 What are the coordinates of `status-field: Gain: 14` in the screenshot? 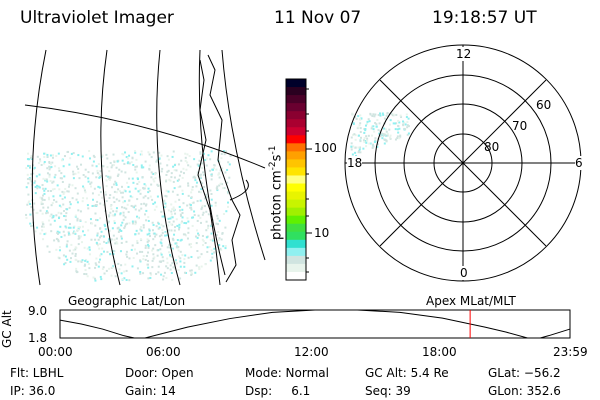 It's located at (150, 391).